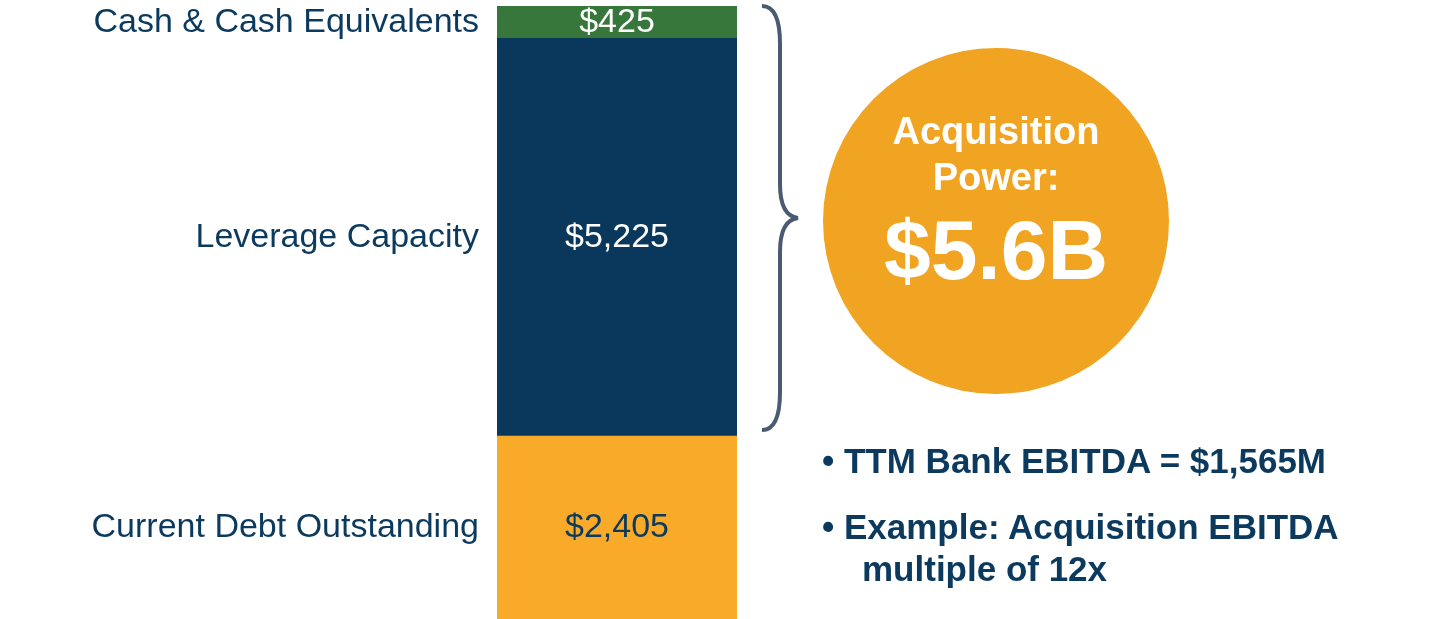 The width and height of the screenshot is (1453, 619). I want to click on text: • TTM Bank EBITDA = $1,565M, so click(1074, 461).